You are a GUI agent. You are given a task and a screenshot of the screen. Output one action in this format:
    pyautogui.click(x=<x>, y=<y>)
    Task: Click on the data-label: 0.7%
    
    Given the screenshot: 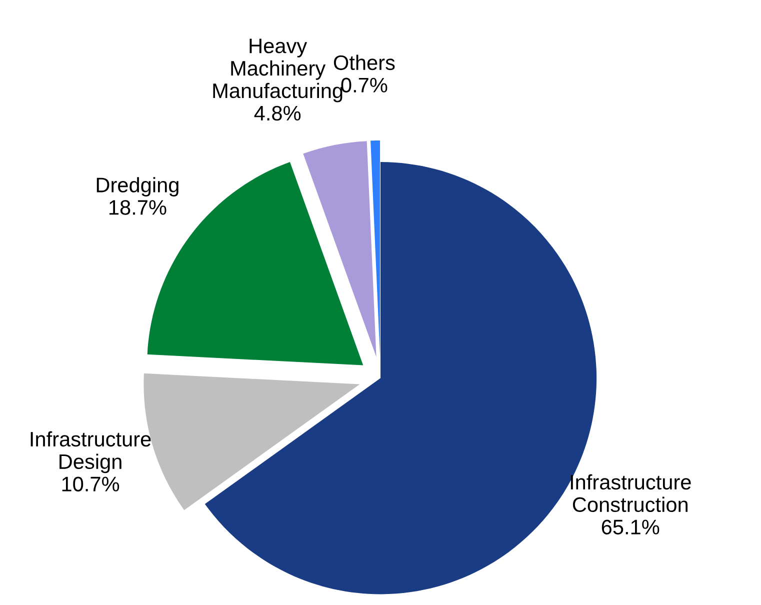 What is the action you would take?
    pyautogui.click(x=364, y=85)
    